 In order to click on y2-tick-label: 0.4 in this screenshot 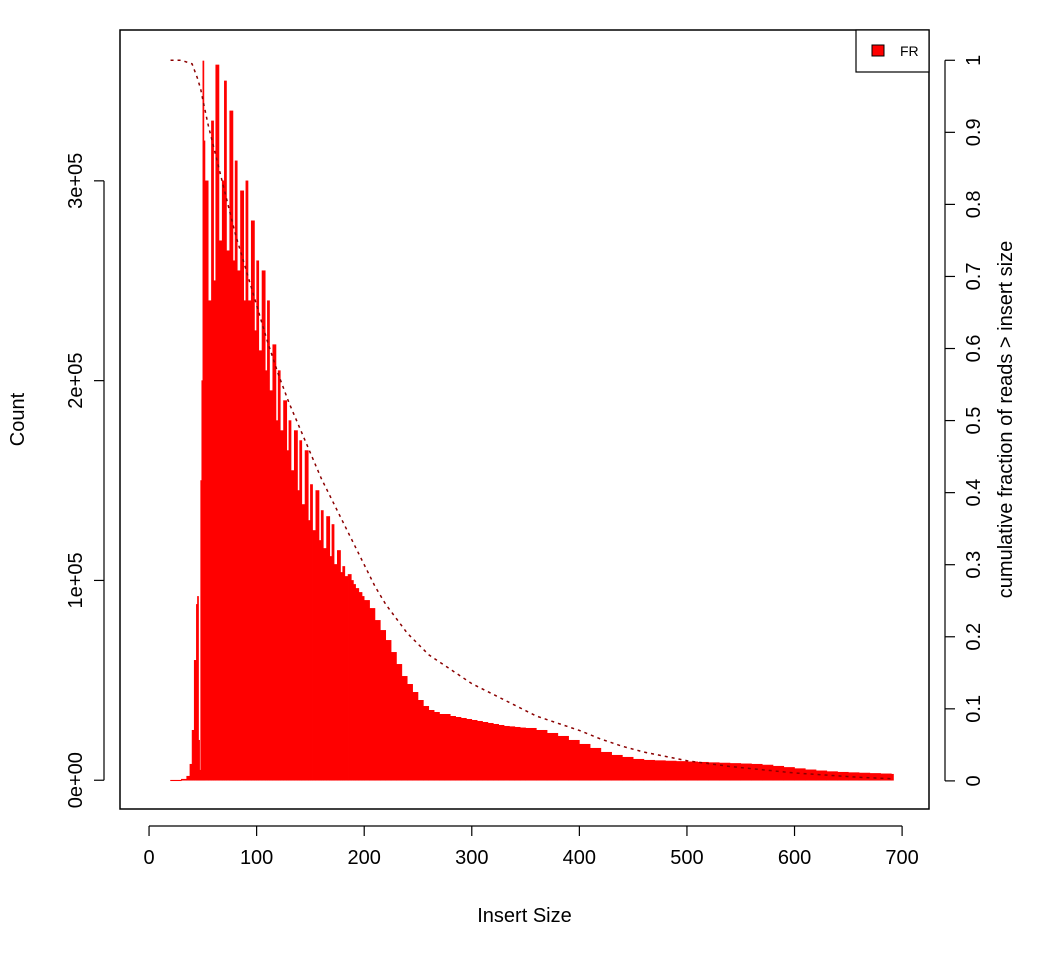, I will do `click(974, 493)`.